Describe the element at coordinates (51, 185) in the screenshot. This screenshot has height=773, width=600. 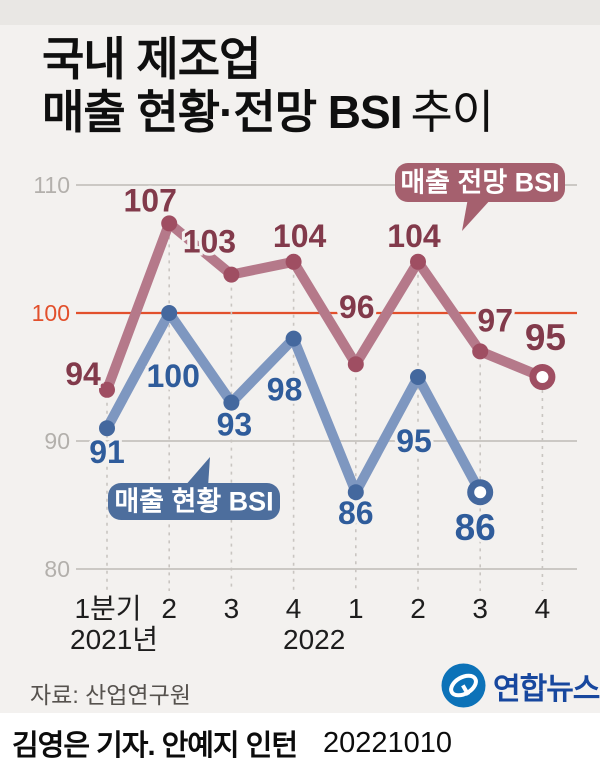
I see `y-tick-label: 110` at that location.